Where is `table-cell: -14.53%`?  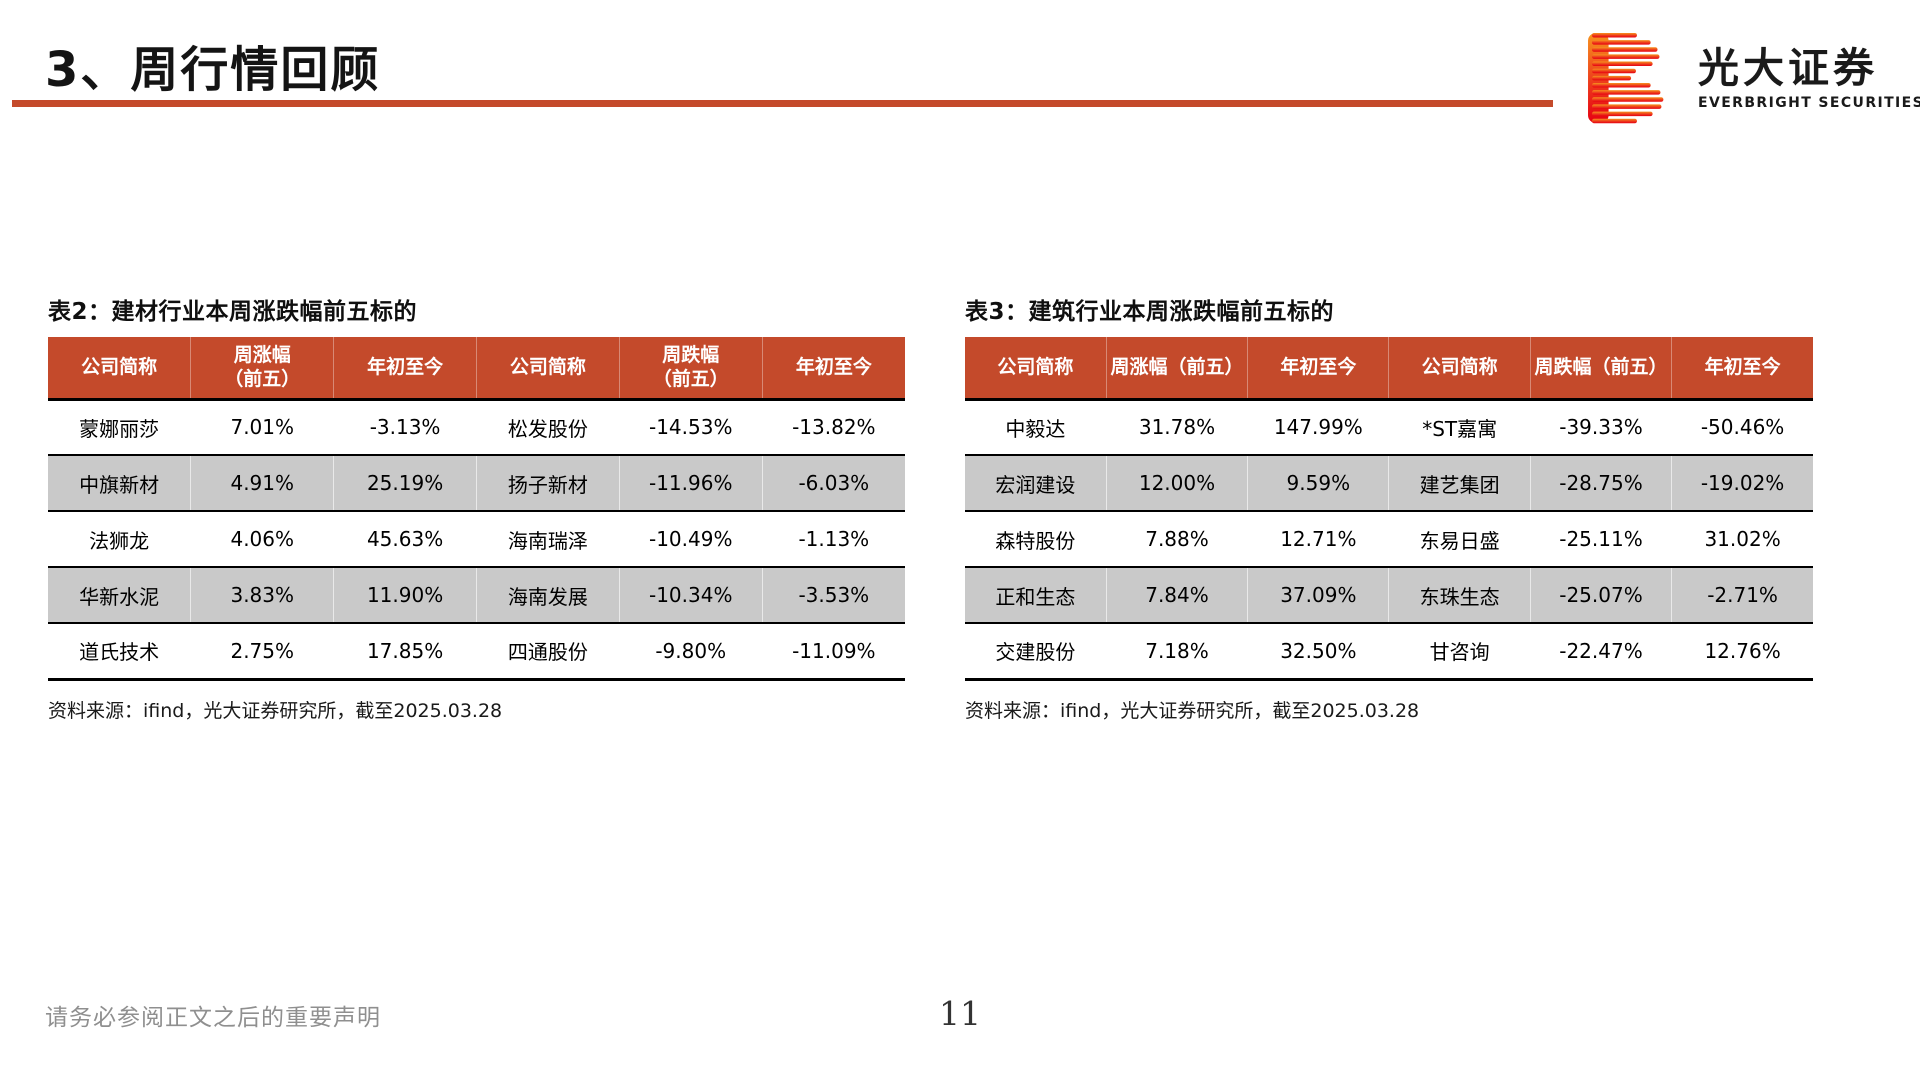
table-cell: -14.53% is located at coordinates (690, 427).